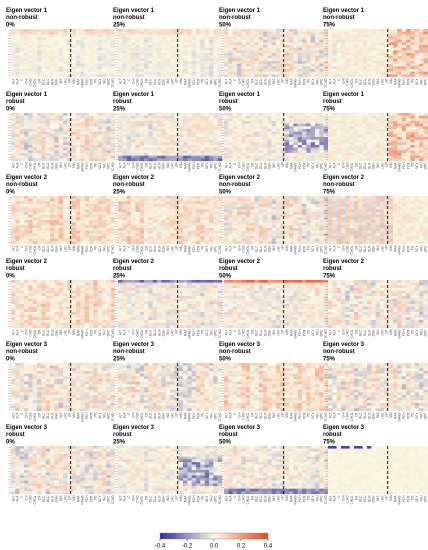 The image size is (428, 550). I want to click on column-label: TCHO, so click(326, 167).